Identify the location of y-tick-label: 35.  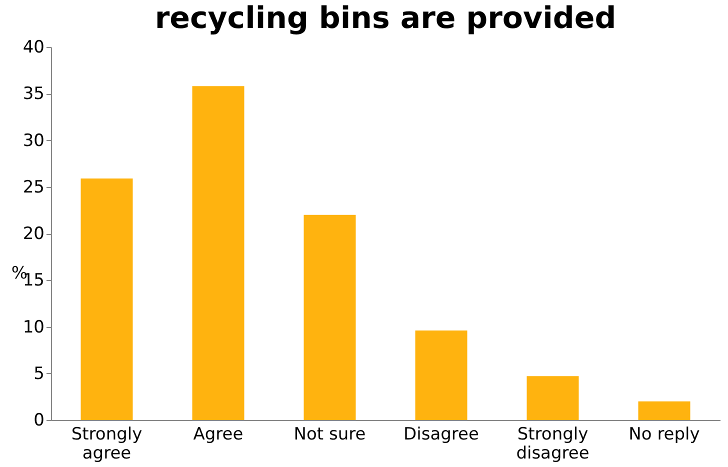
(33, 94).